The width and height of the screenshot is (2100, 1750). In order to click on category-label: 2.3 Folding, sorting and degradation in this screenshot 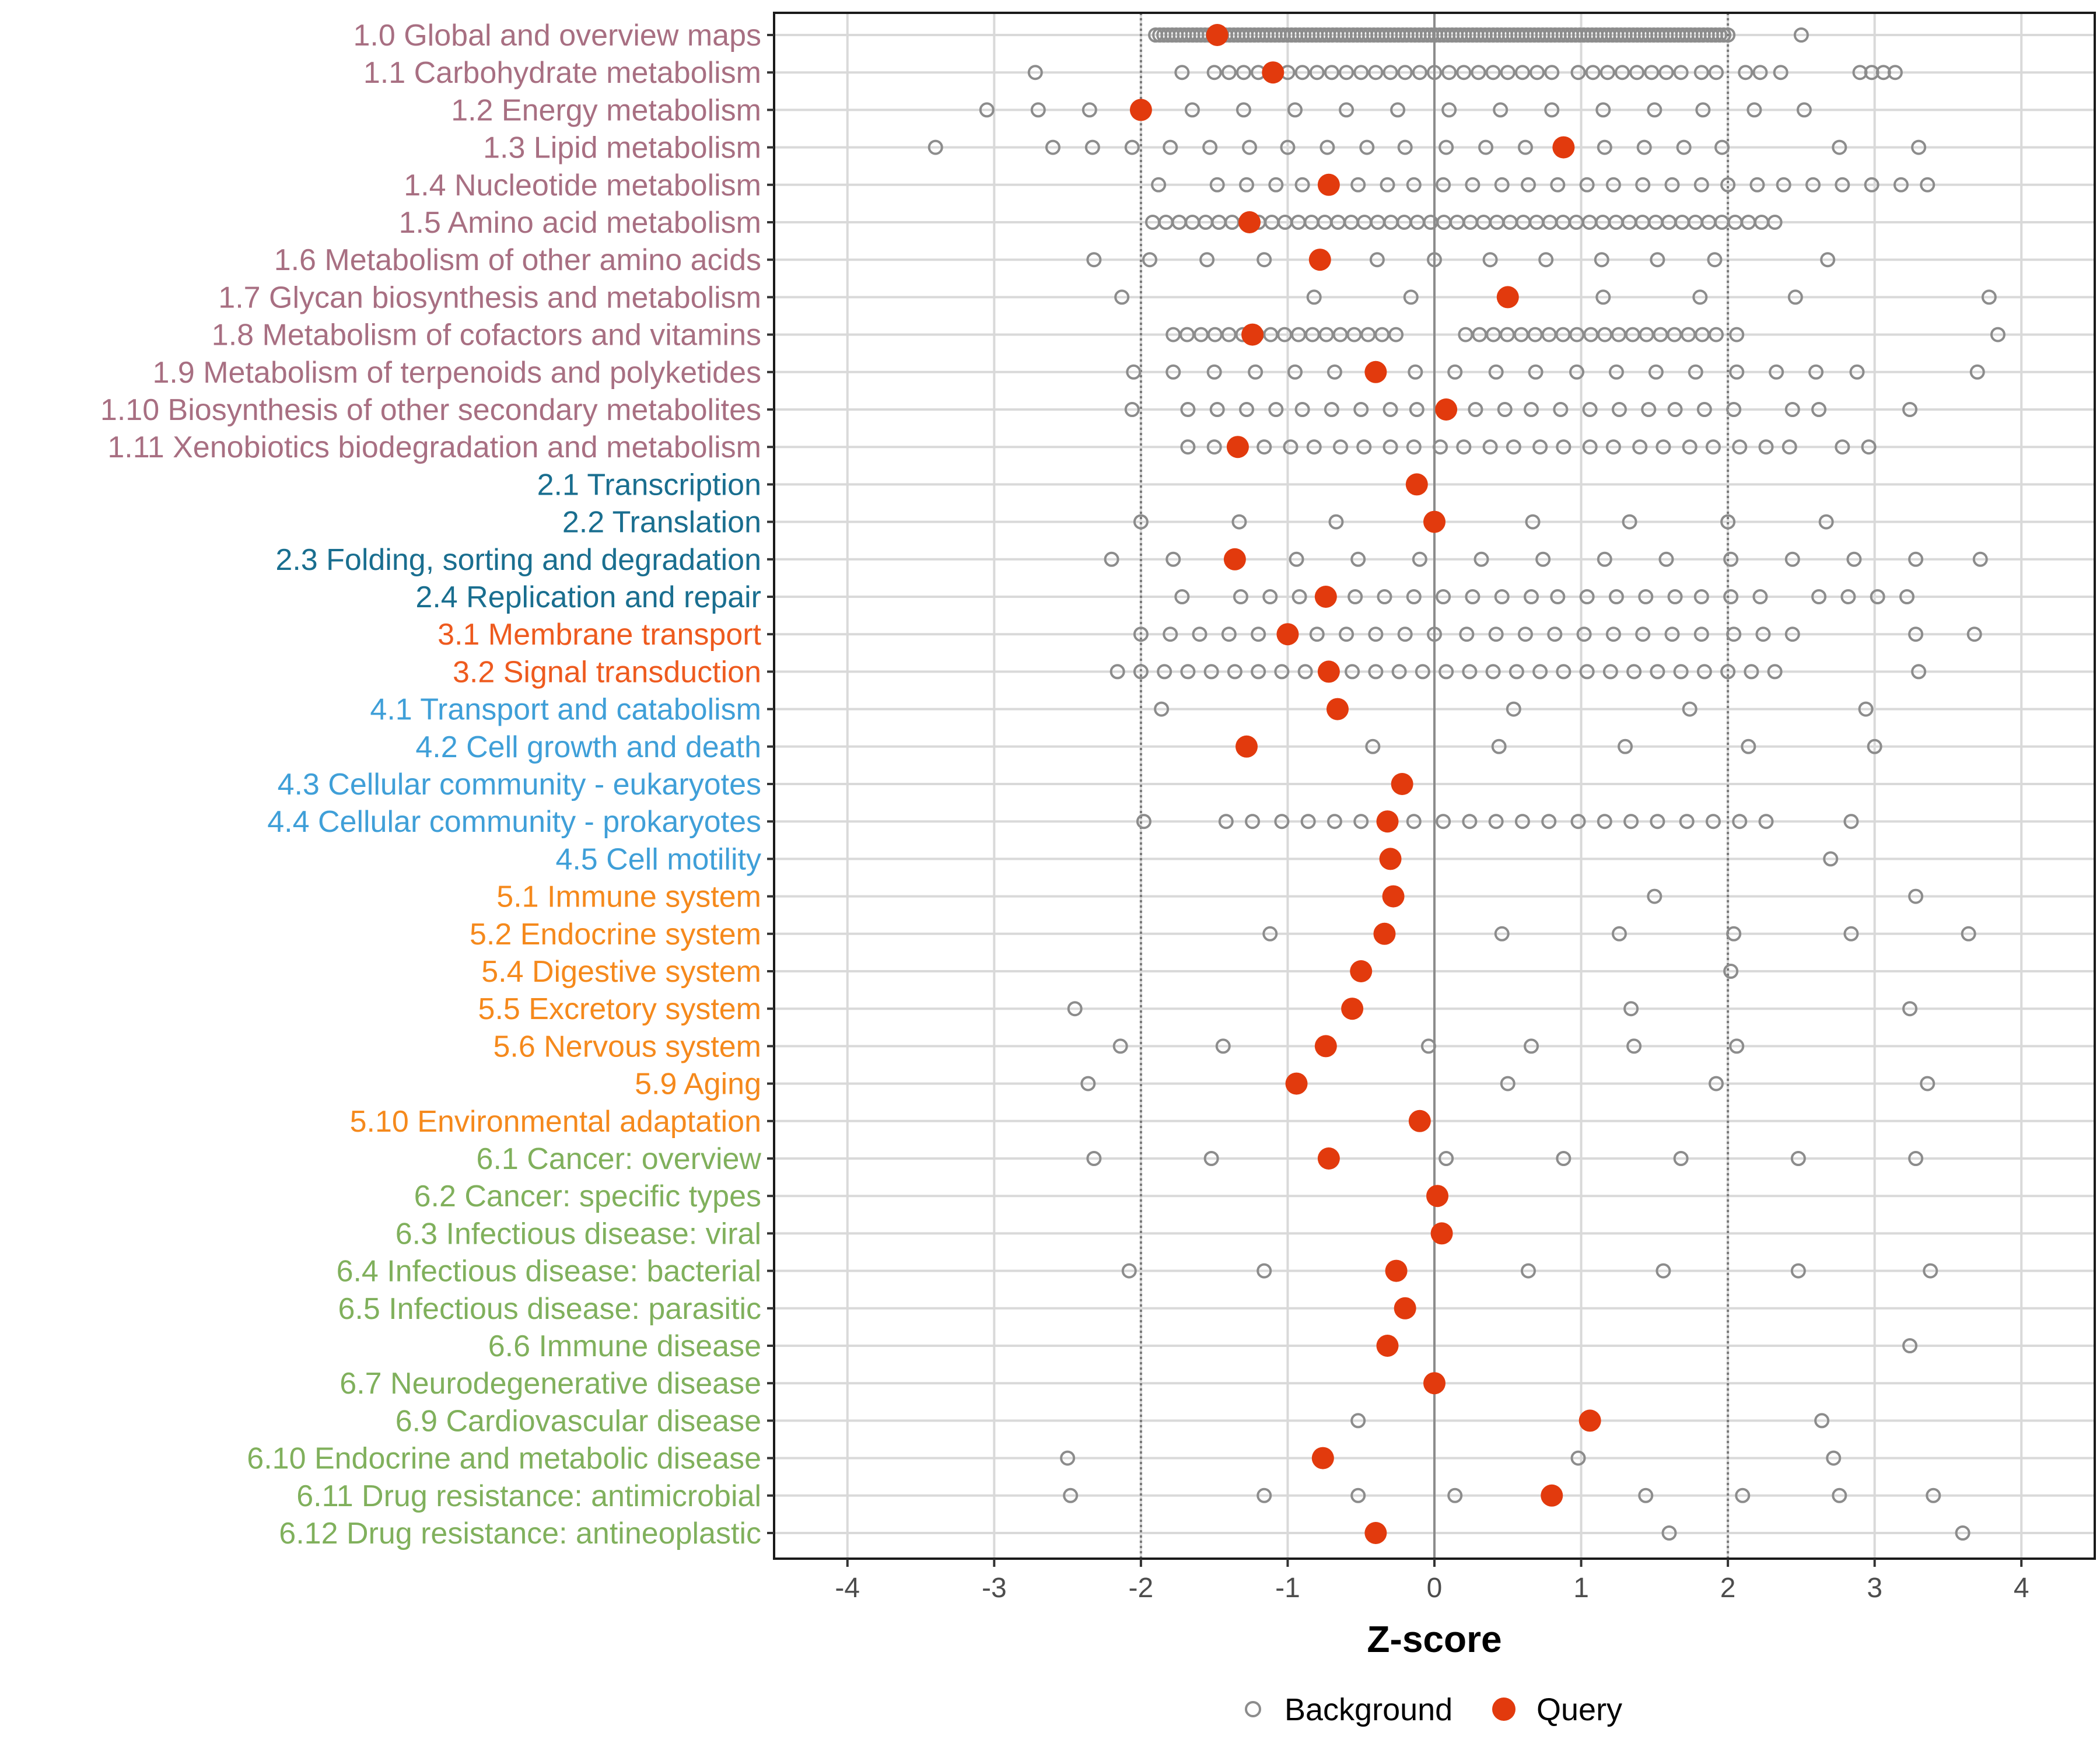, I will do `click(518, 560)`.